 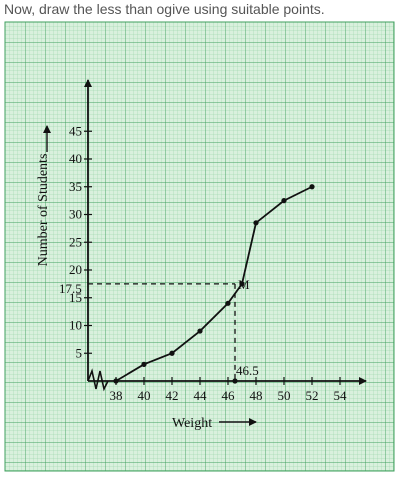 What do you see at coordinates (75, 297) in the screenshot?
I see `y-tick-label: 15` at bounding box center [75, 297].